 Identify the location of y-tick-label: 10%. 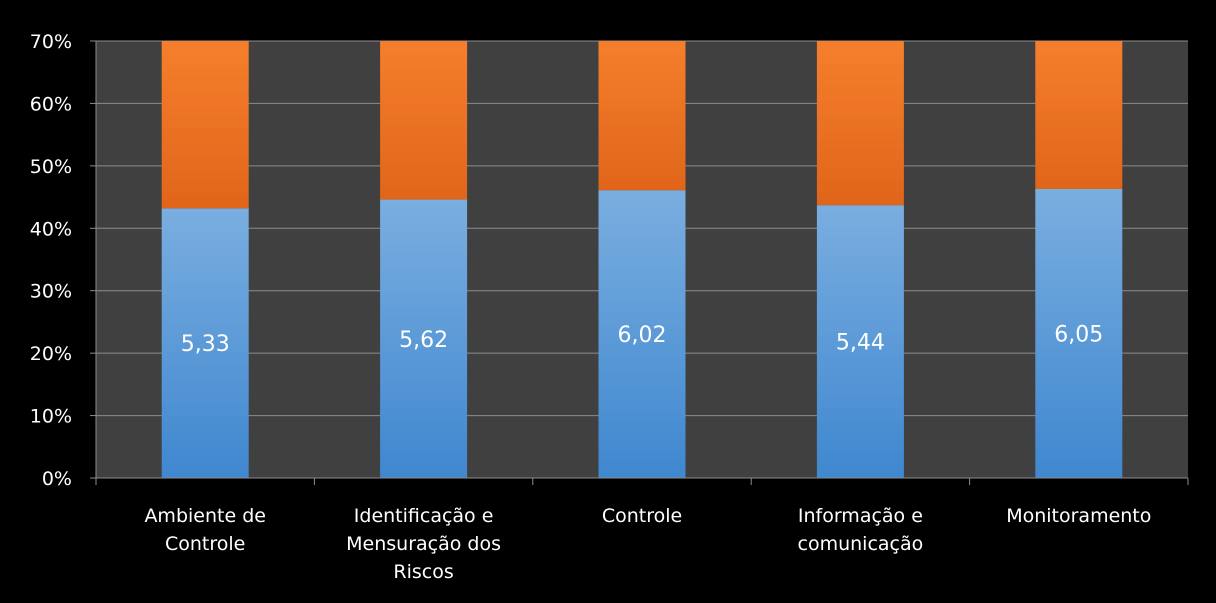
(51, 417).